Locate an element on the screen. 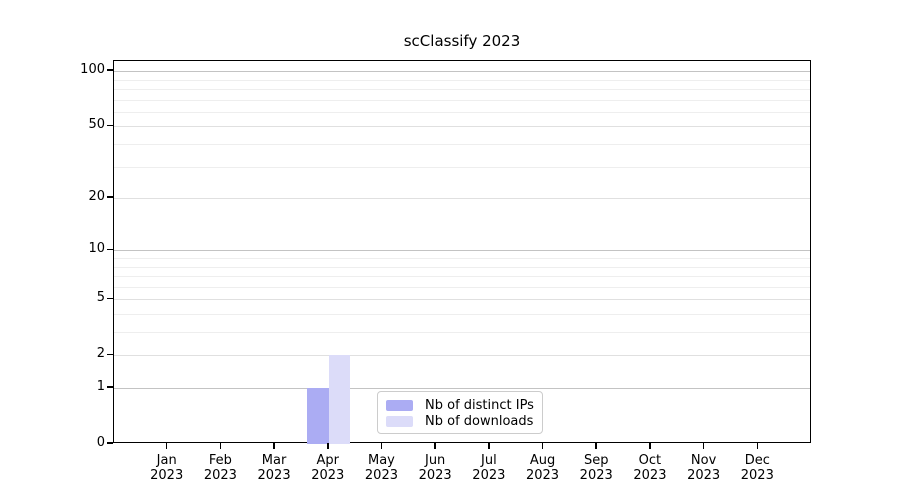 The width and height of the screenshot is (900, 500). x-tick-month: Feb is located at coordinates (220, 460).